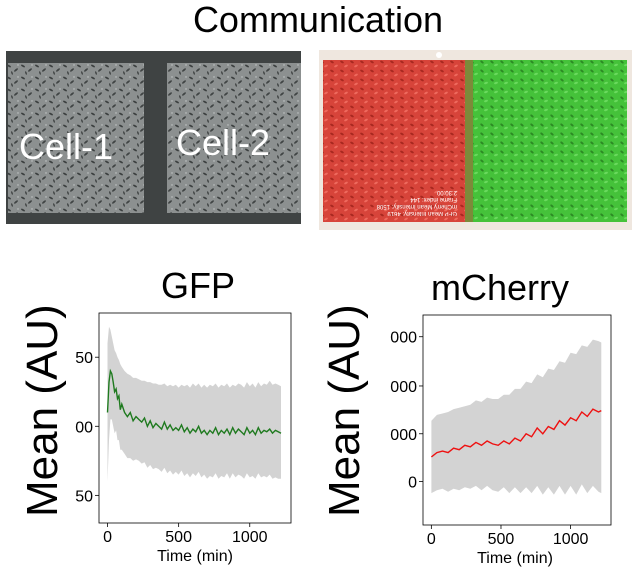 The image size is (636, 577). I want to click on gfp-plot-frame, so click(195, 418).